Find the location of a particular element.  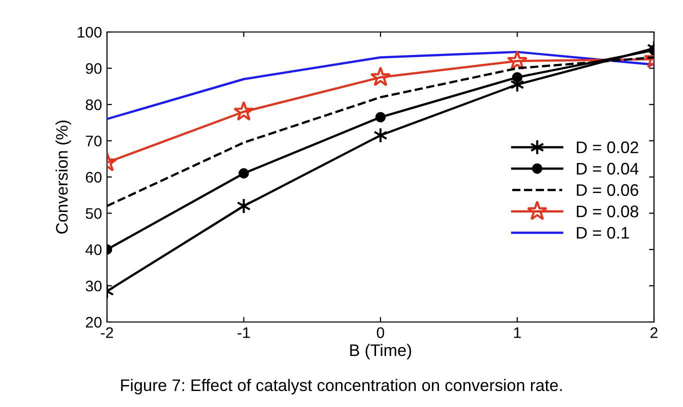

x-tick-label: 2 is located at coordinates (654, 332).